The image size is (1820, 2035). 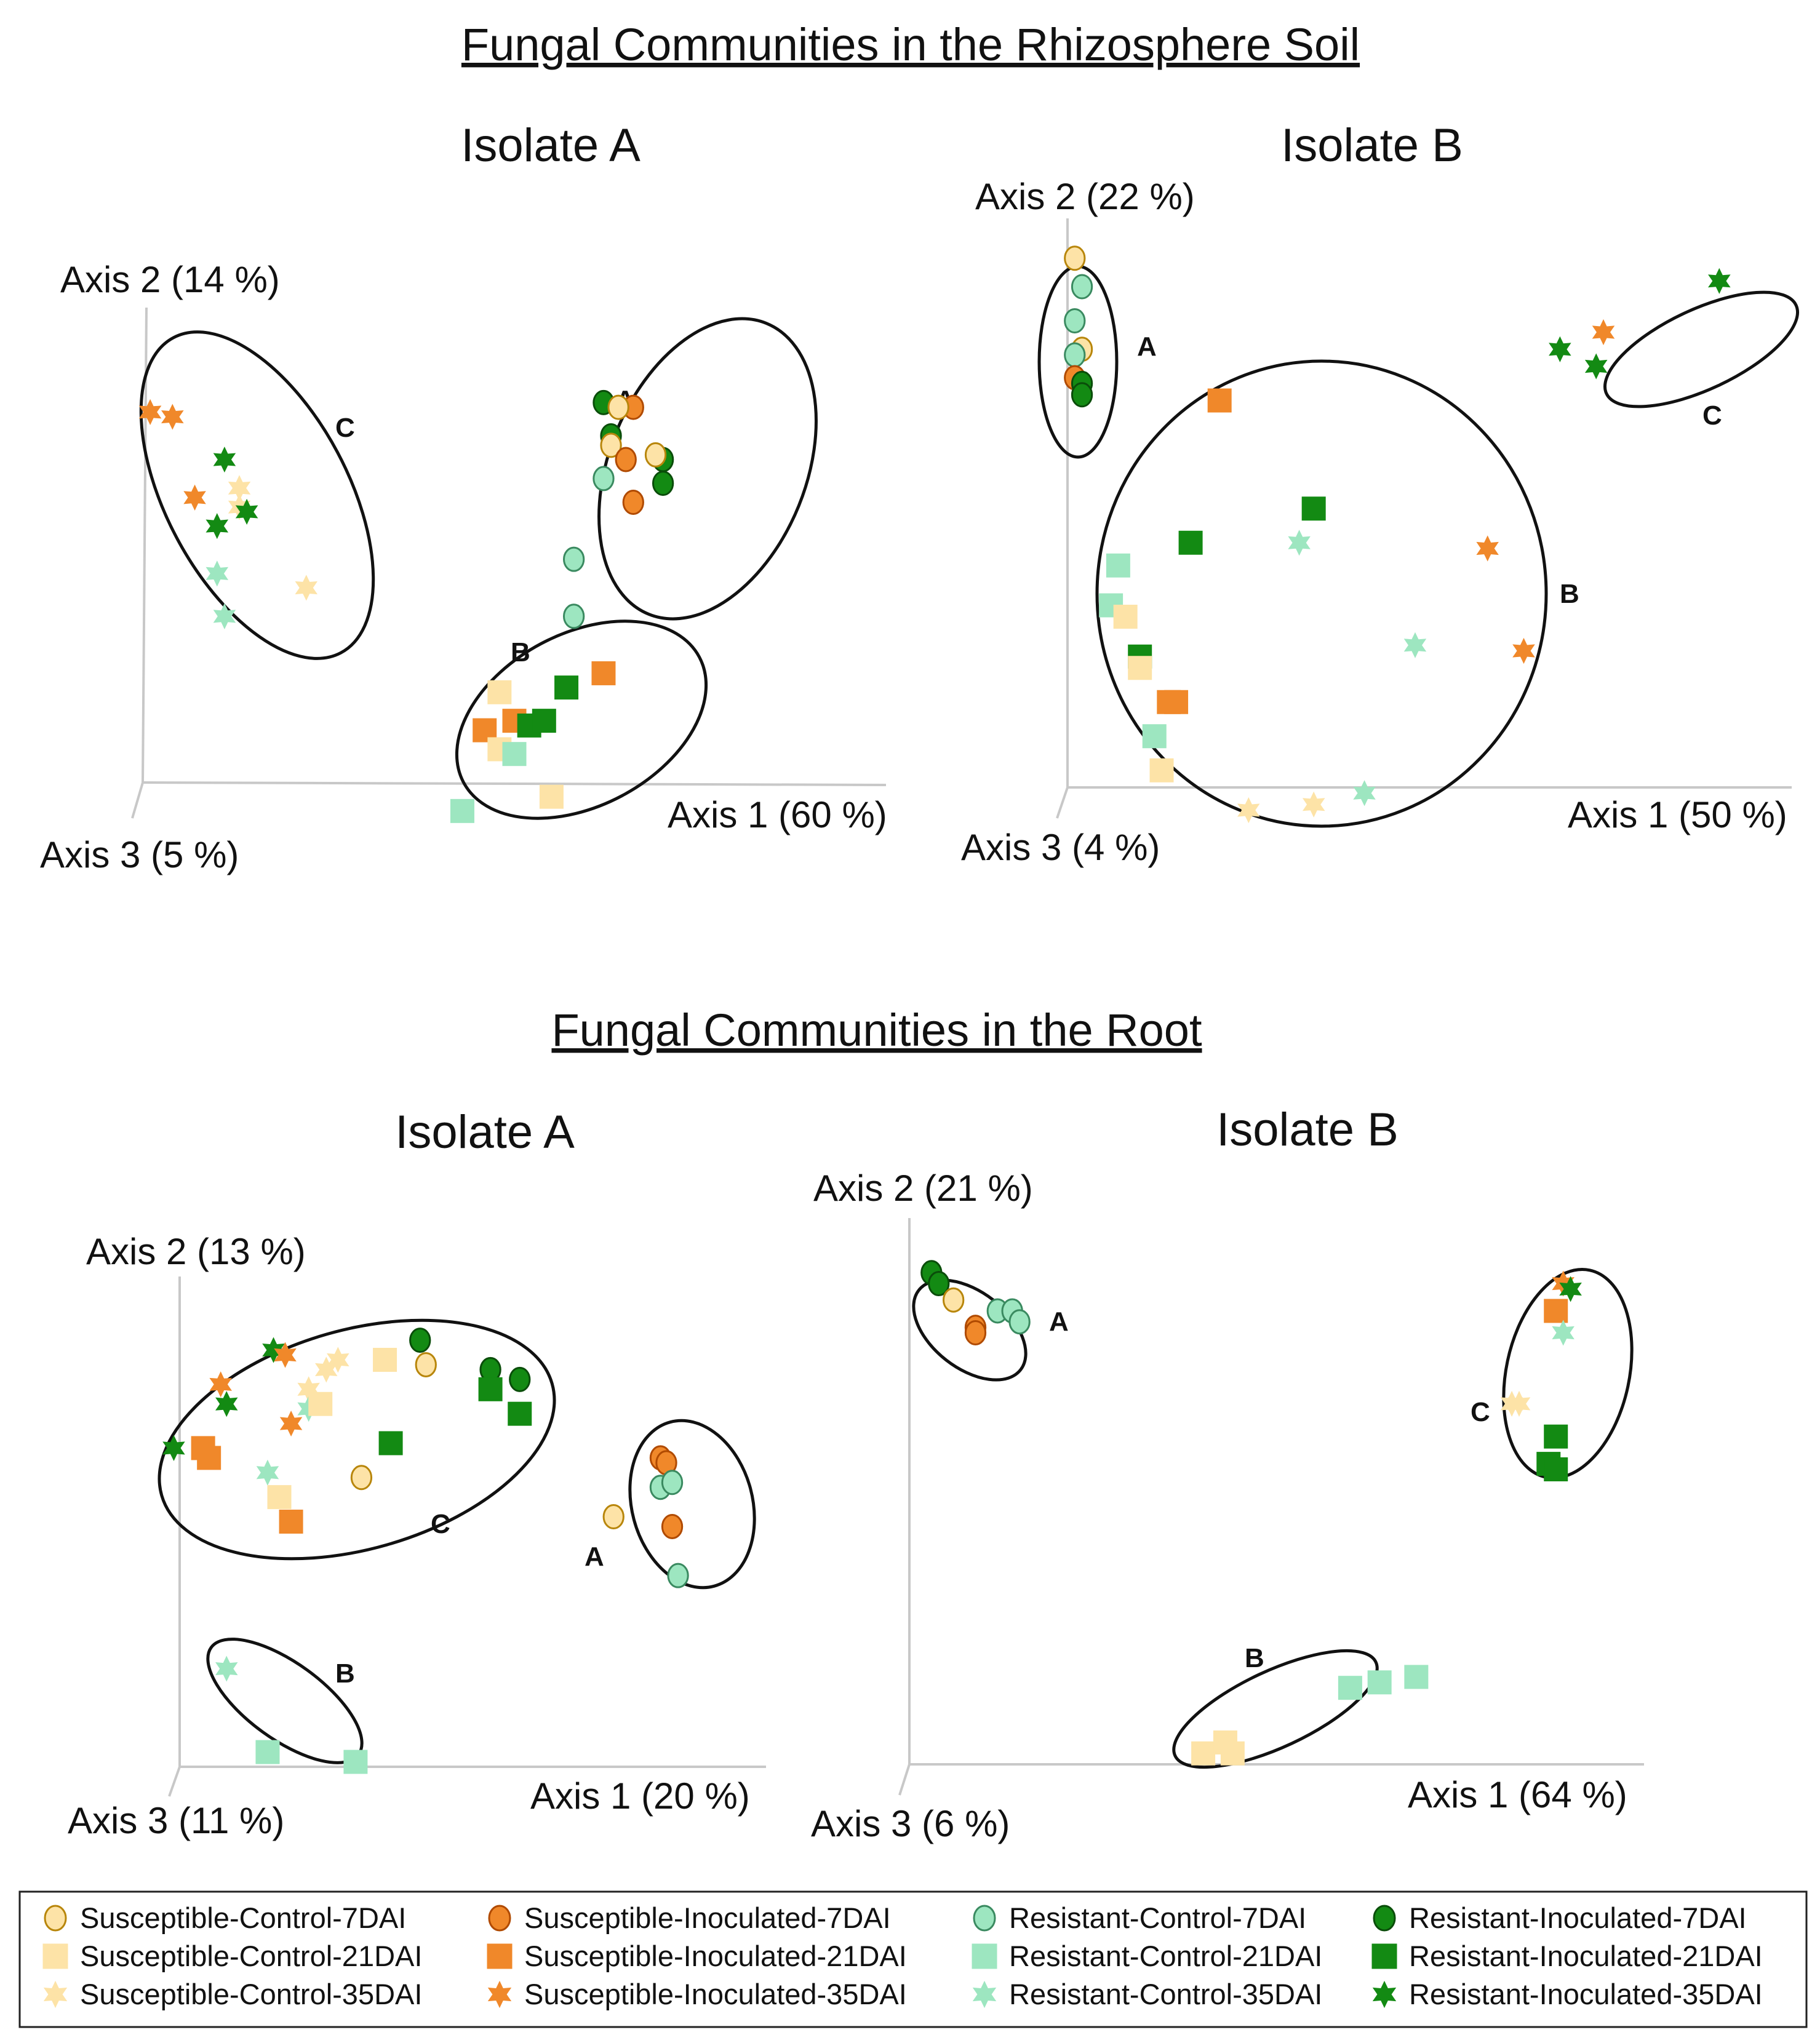 What do you see at coordinates (1165, 1956) in the screenshot?
I see `legend-label: Resistant-Control-21DAI` at bounding box center [1165, 1956].